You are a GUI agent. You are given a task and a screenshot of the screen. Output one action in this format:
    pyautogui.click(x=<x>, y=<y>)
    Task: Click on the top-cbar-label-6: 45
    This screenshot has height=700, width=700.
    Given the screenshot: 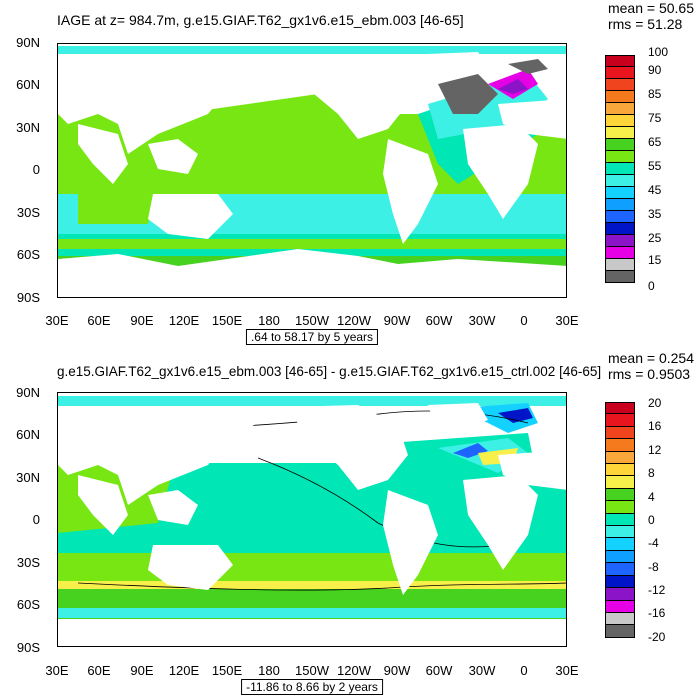 What is the action you would take?
    pyautogui.click(x=655, y=190)
    